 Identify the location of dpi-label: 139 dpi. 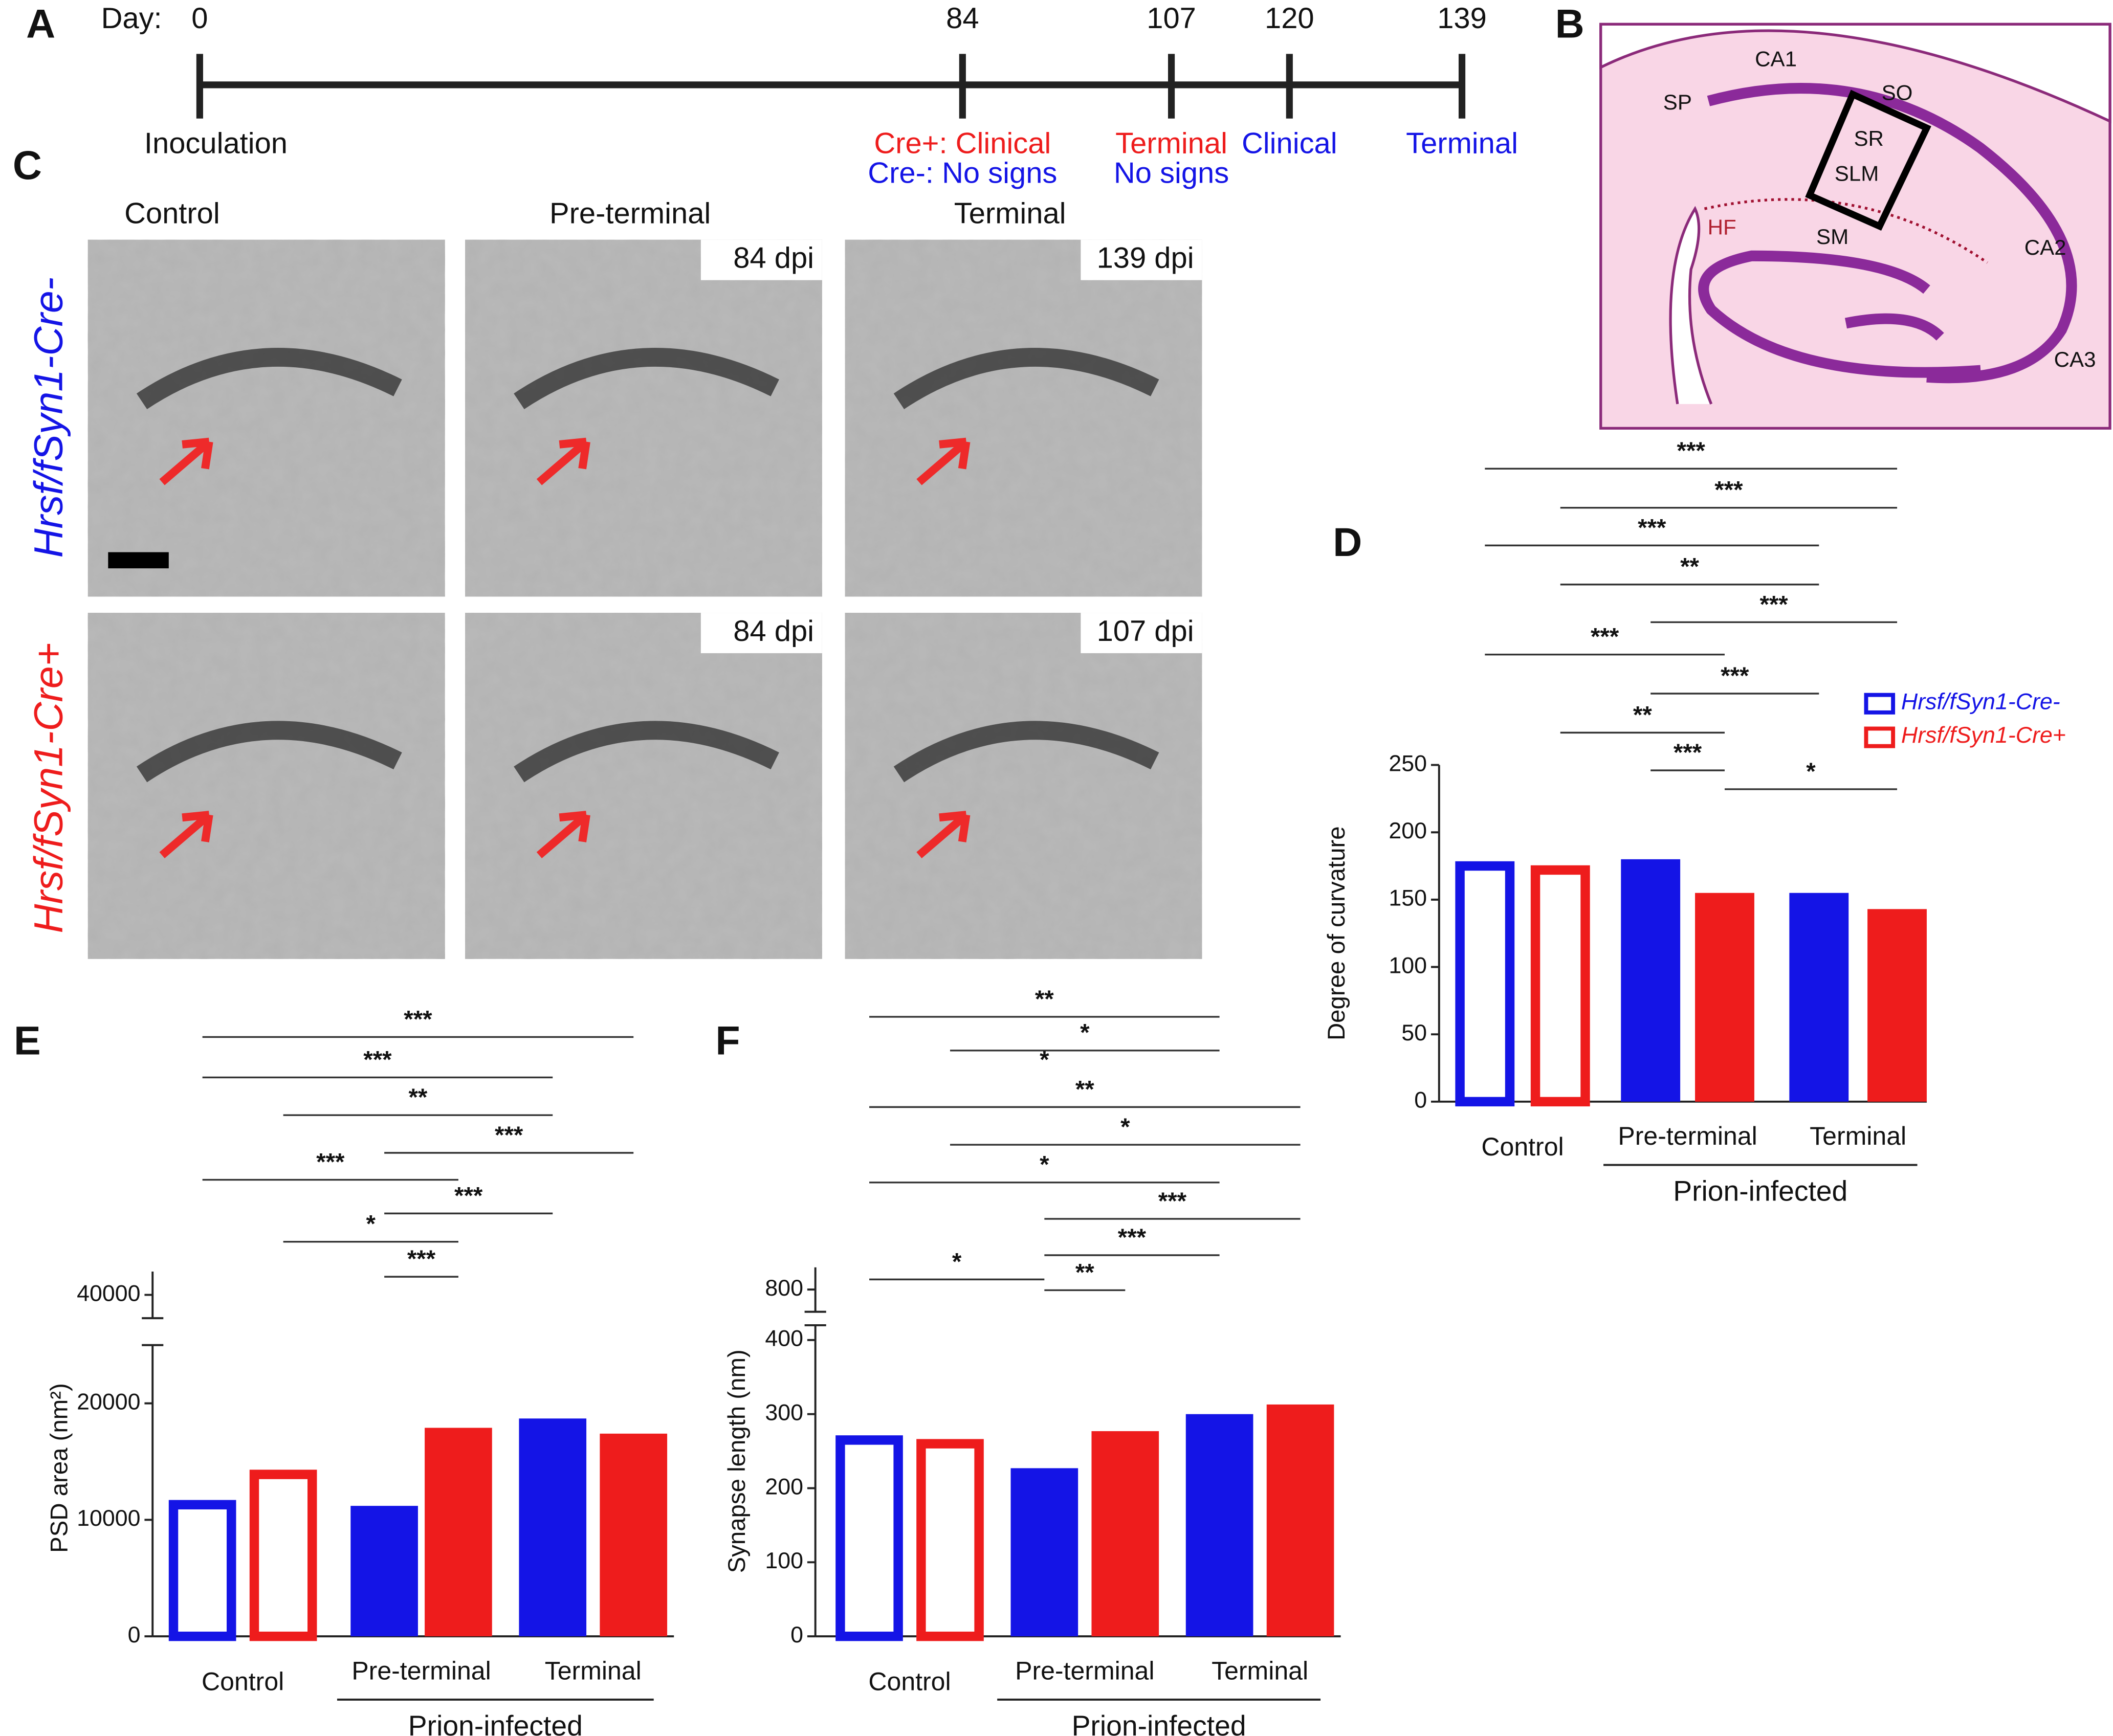
(1145, 257).